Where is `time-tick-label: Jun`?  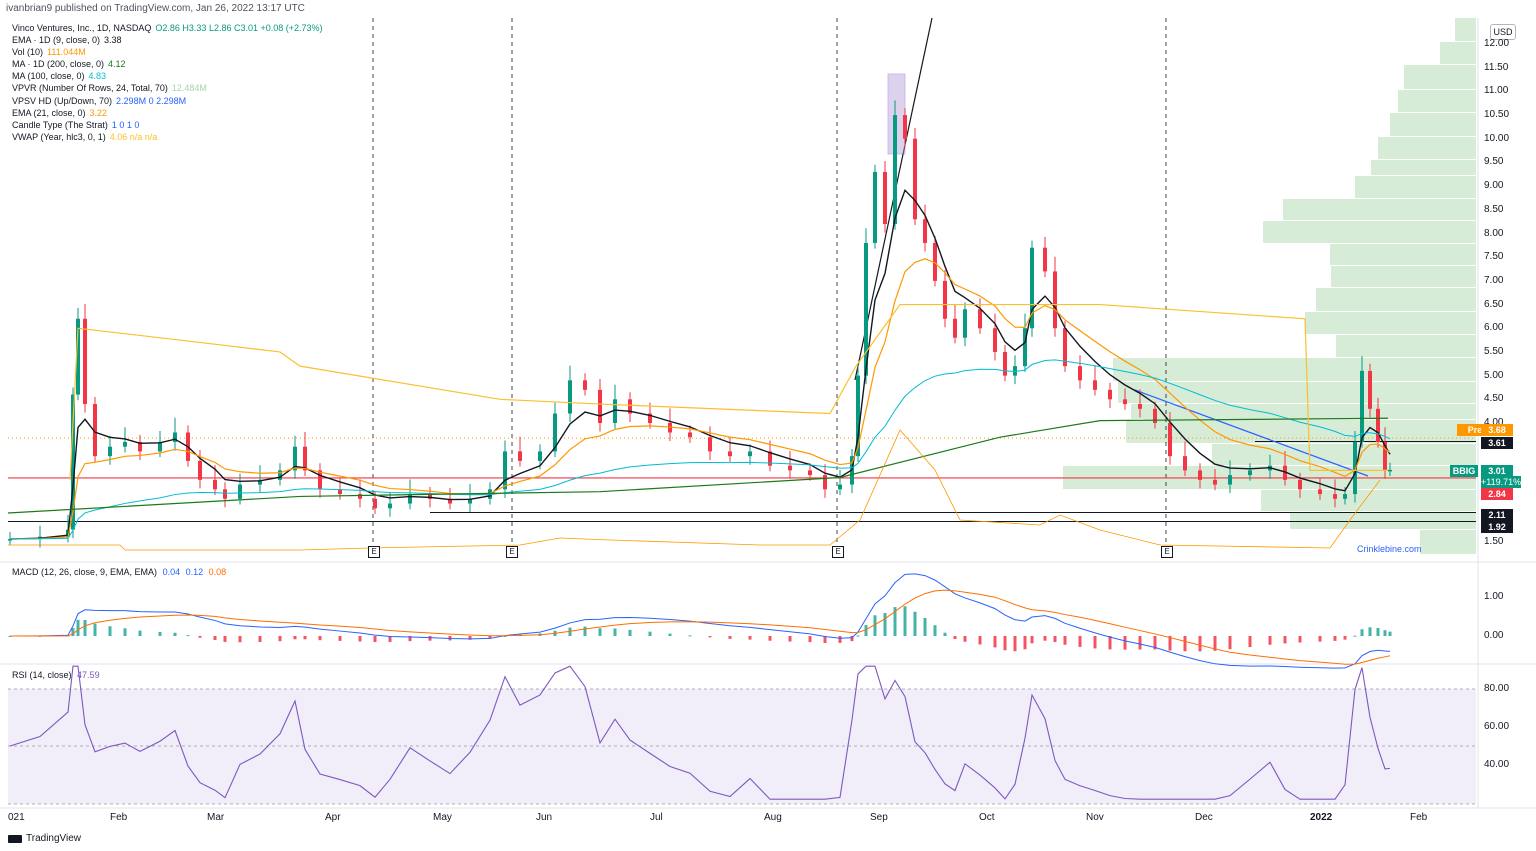
time-tick-label: Jun is located at coordinates (544, 817).